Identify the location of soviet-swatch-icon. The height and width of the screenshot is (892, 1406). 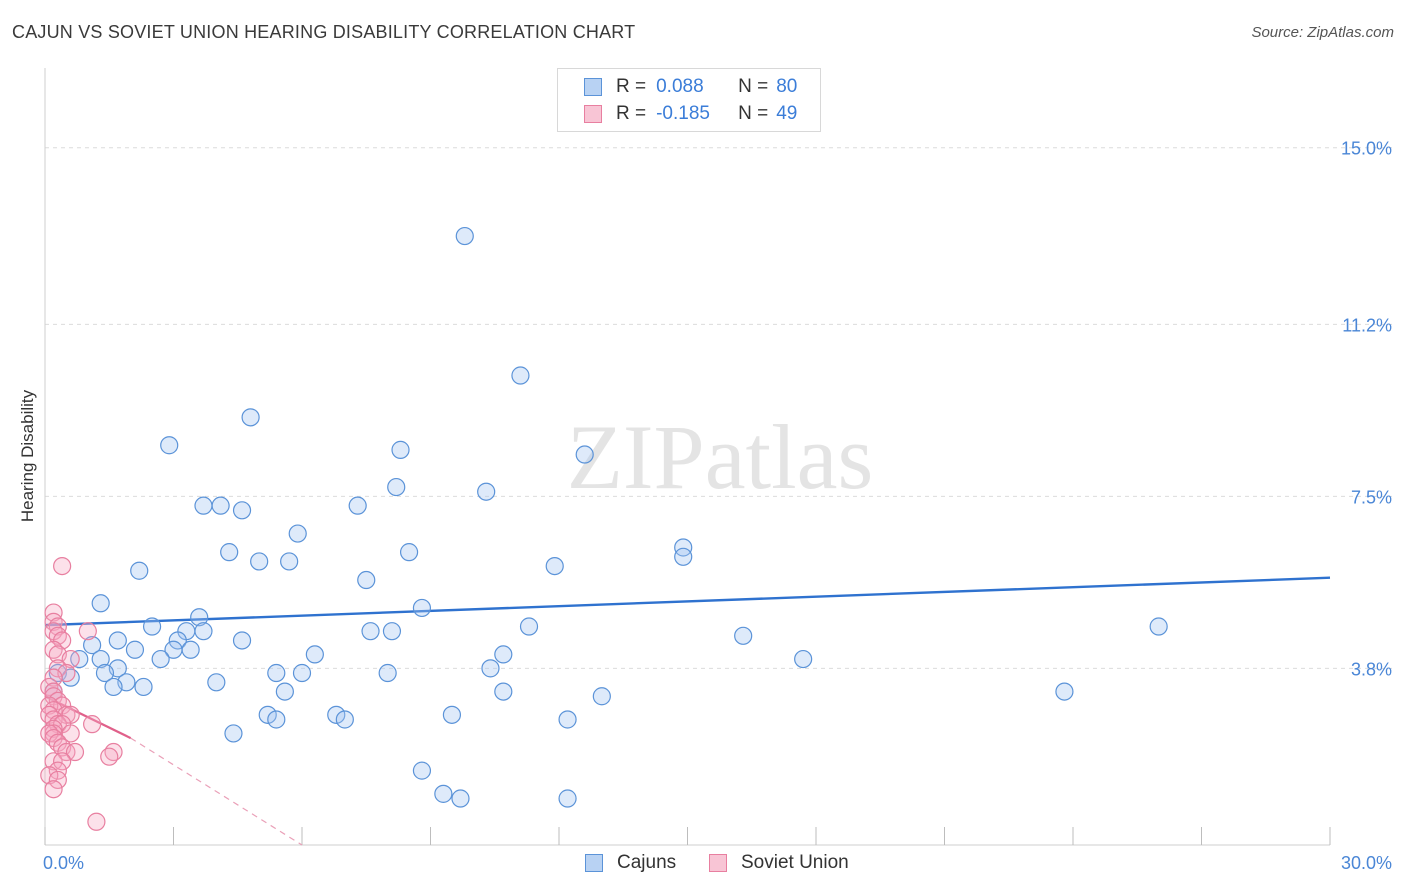
(593, 114).